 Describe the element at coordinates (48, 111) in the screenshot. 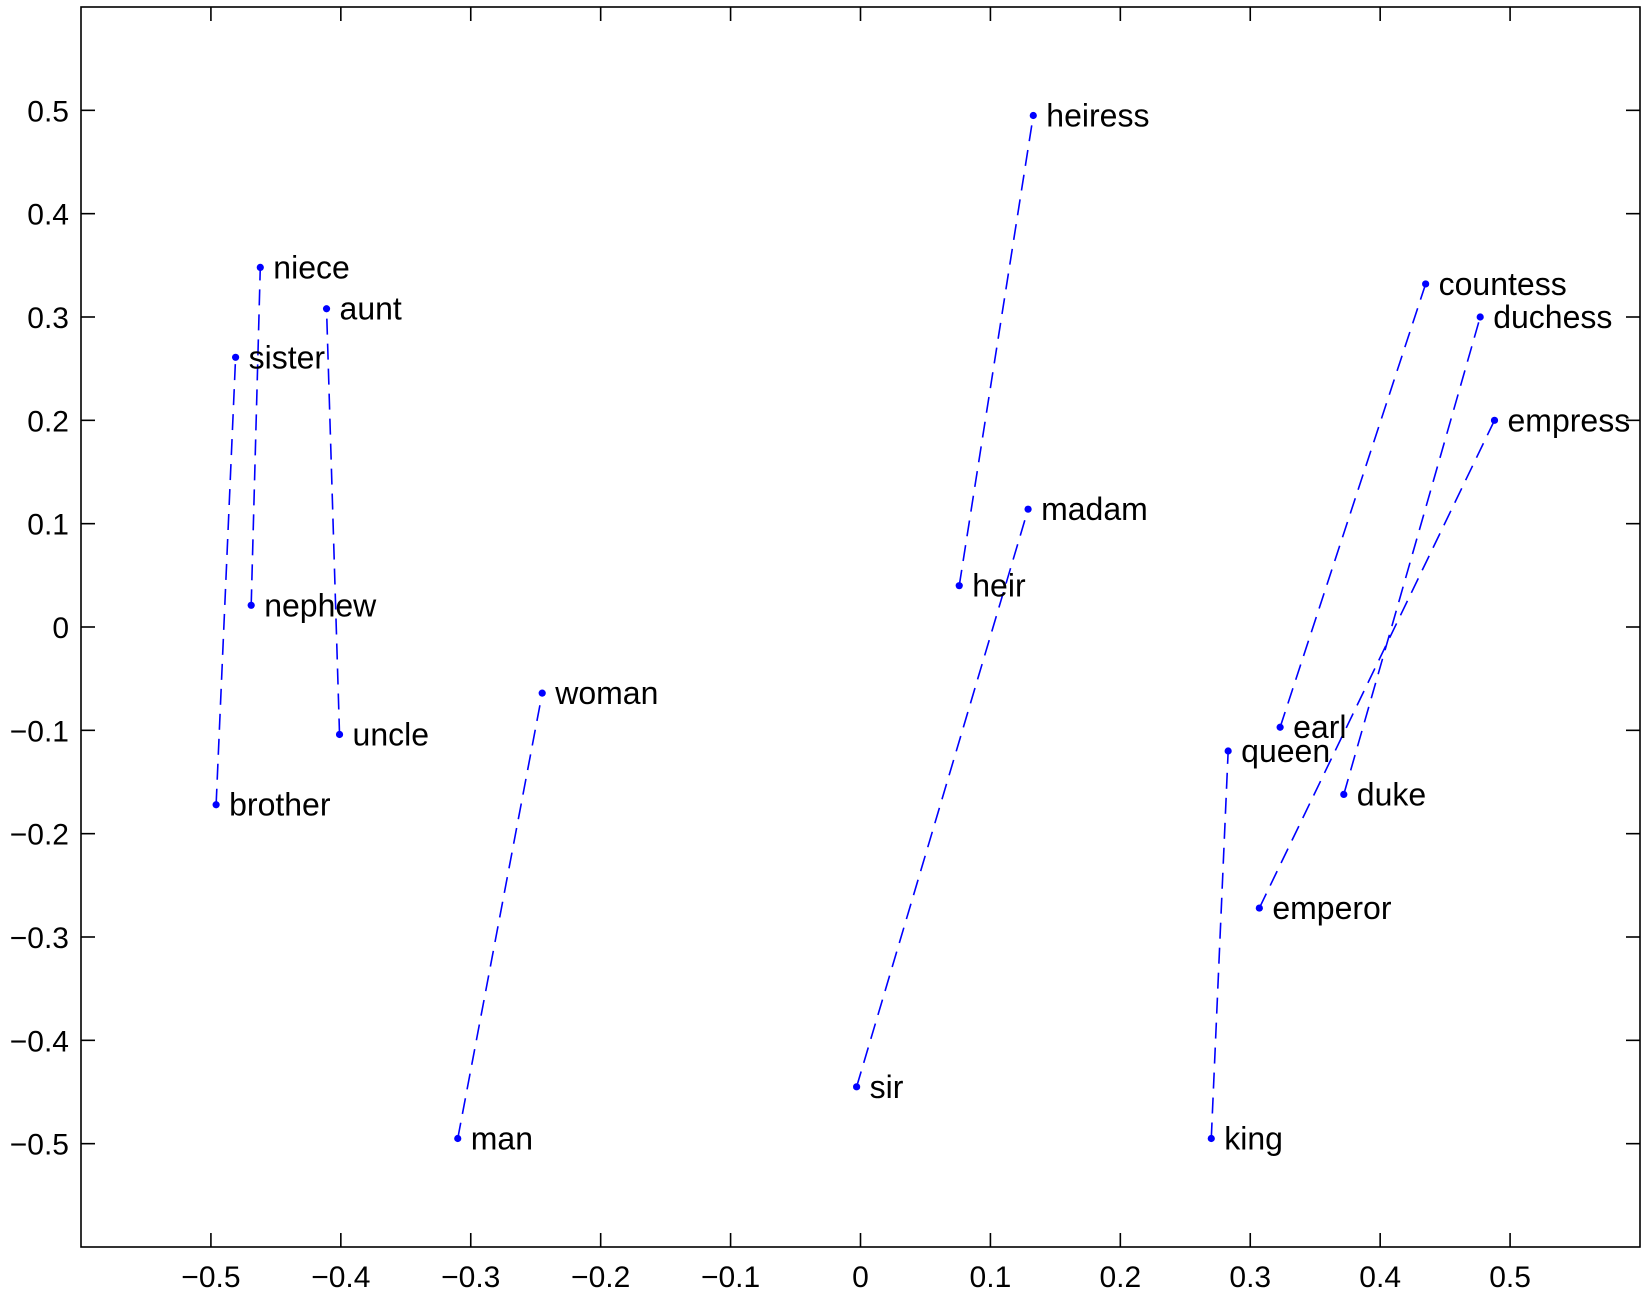

I see `y-tick-label: 0.5` at that location.